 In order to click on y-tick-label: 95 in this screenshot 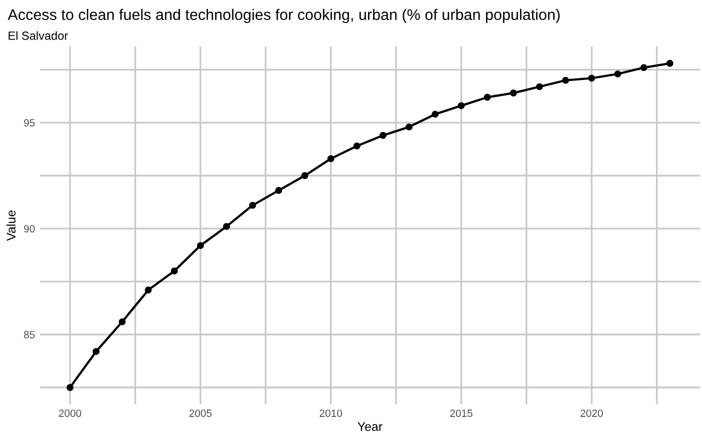, I will do `click(29, 123)`.